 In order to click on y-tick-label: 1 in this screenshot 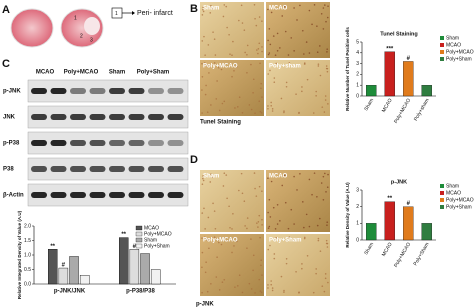, I will do `click(357, 224)`.